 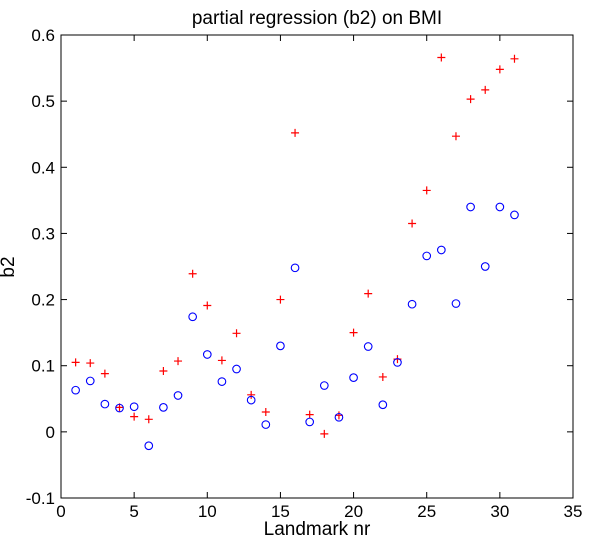 What do you see at coordinates (43, 101) in the screenshot?
I see `y-tick-label: 0.5` at bounding box center [43, 101].